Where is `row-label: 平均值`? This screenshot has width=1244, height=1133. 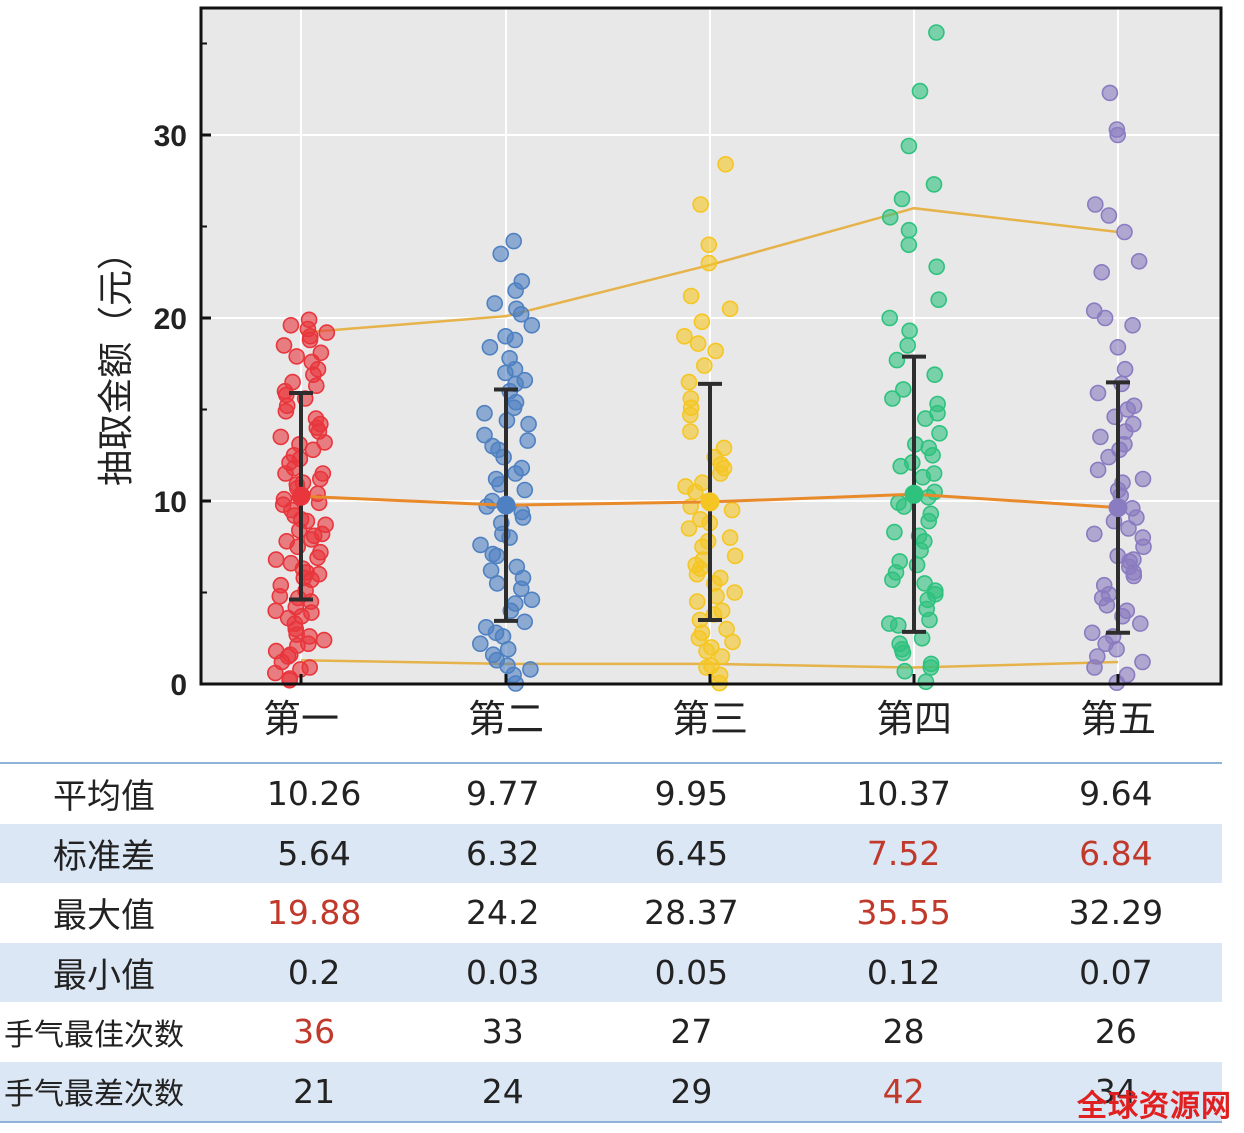 row-label: 平均值 is located at coordinates (104, 797).